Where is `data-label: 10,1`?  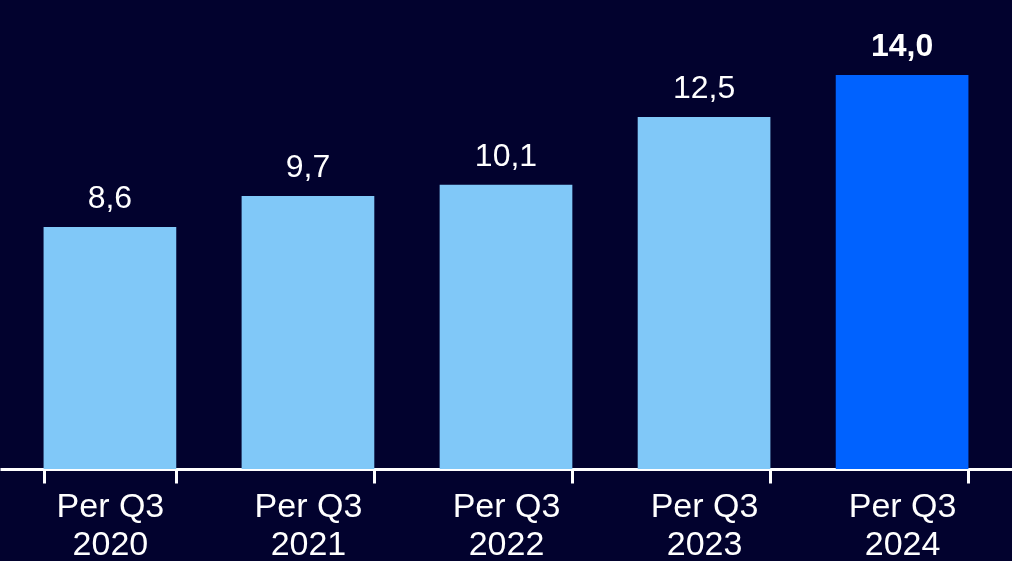
data-label: 10,1 is located at coordinates (506, 154).